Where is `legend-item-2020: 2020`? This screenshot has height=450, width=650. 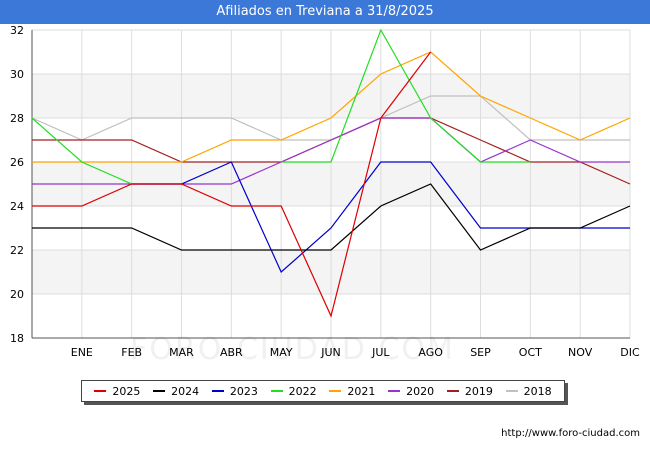 legend-item-2020: 2020 is located at coordinates (411, 391).